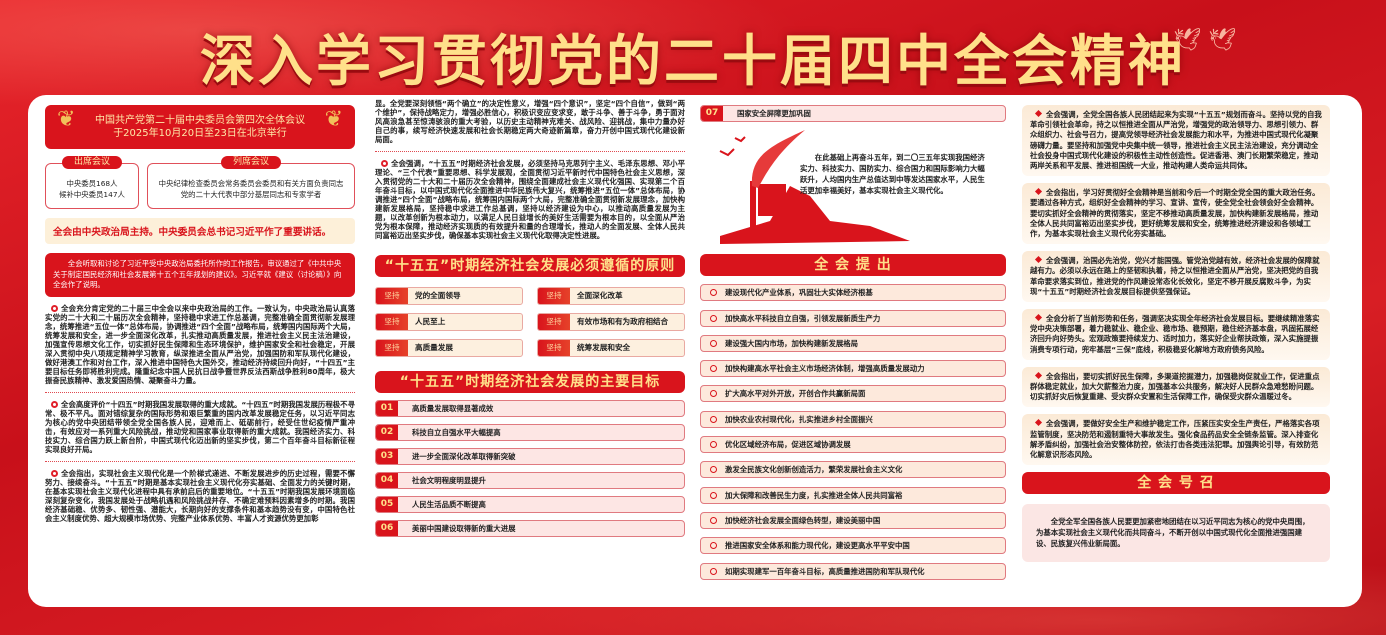  What do you see at coordinates (825, 369) in the screenshot?
I see `proposal-text: 加快构建高水平社会主义市场经济体制，增强高质量发展动力` at bounding box center [825, 369].